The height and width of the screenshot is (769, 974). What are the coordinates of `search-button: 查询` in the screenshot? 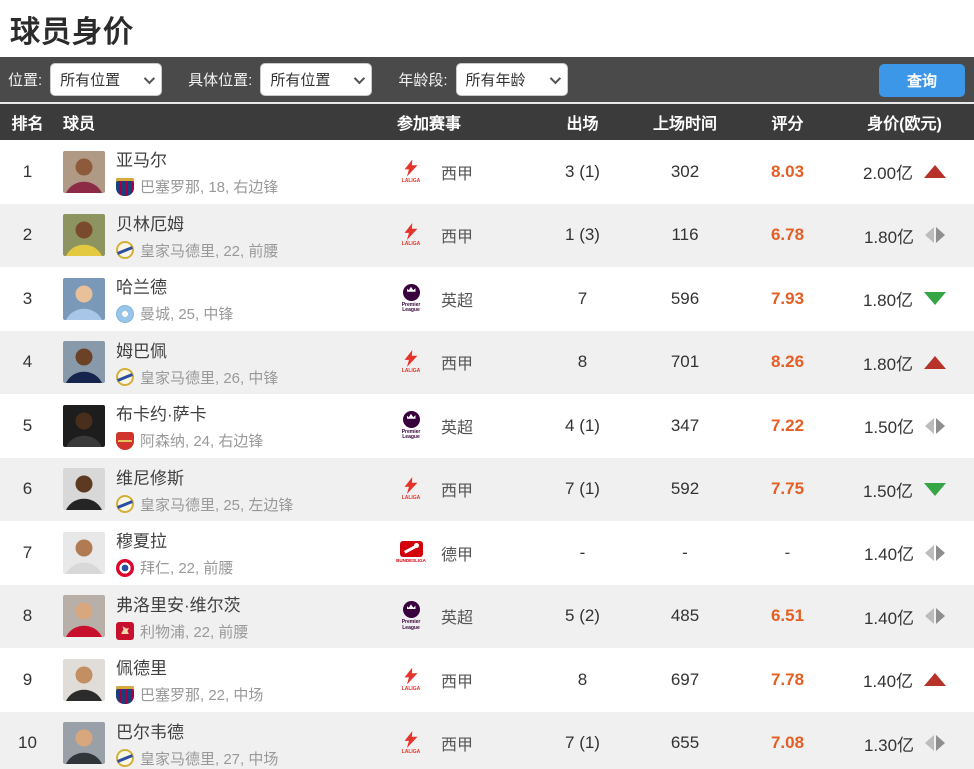 It's located at (922, 80).